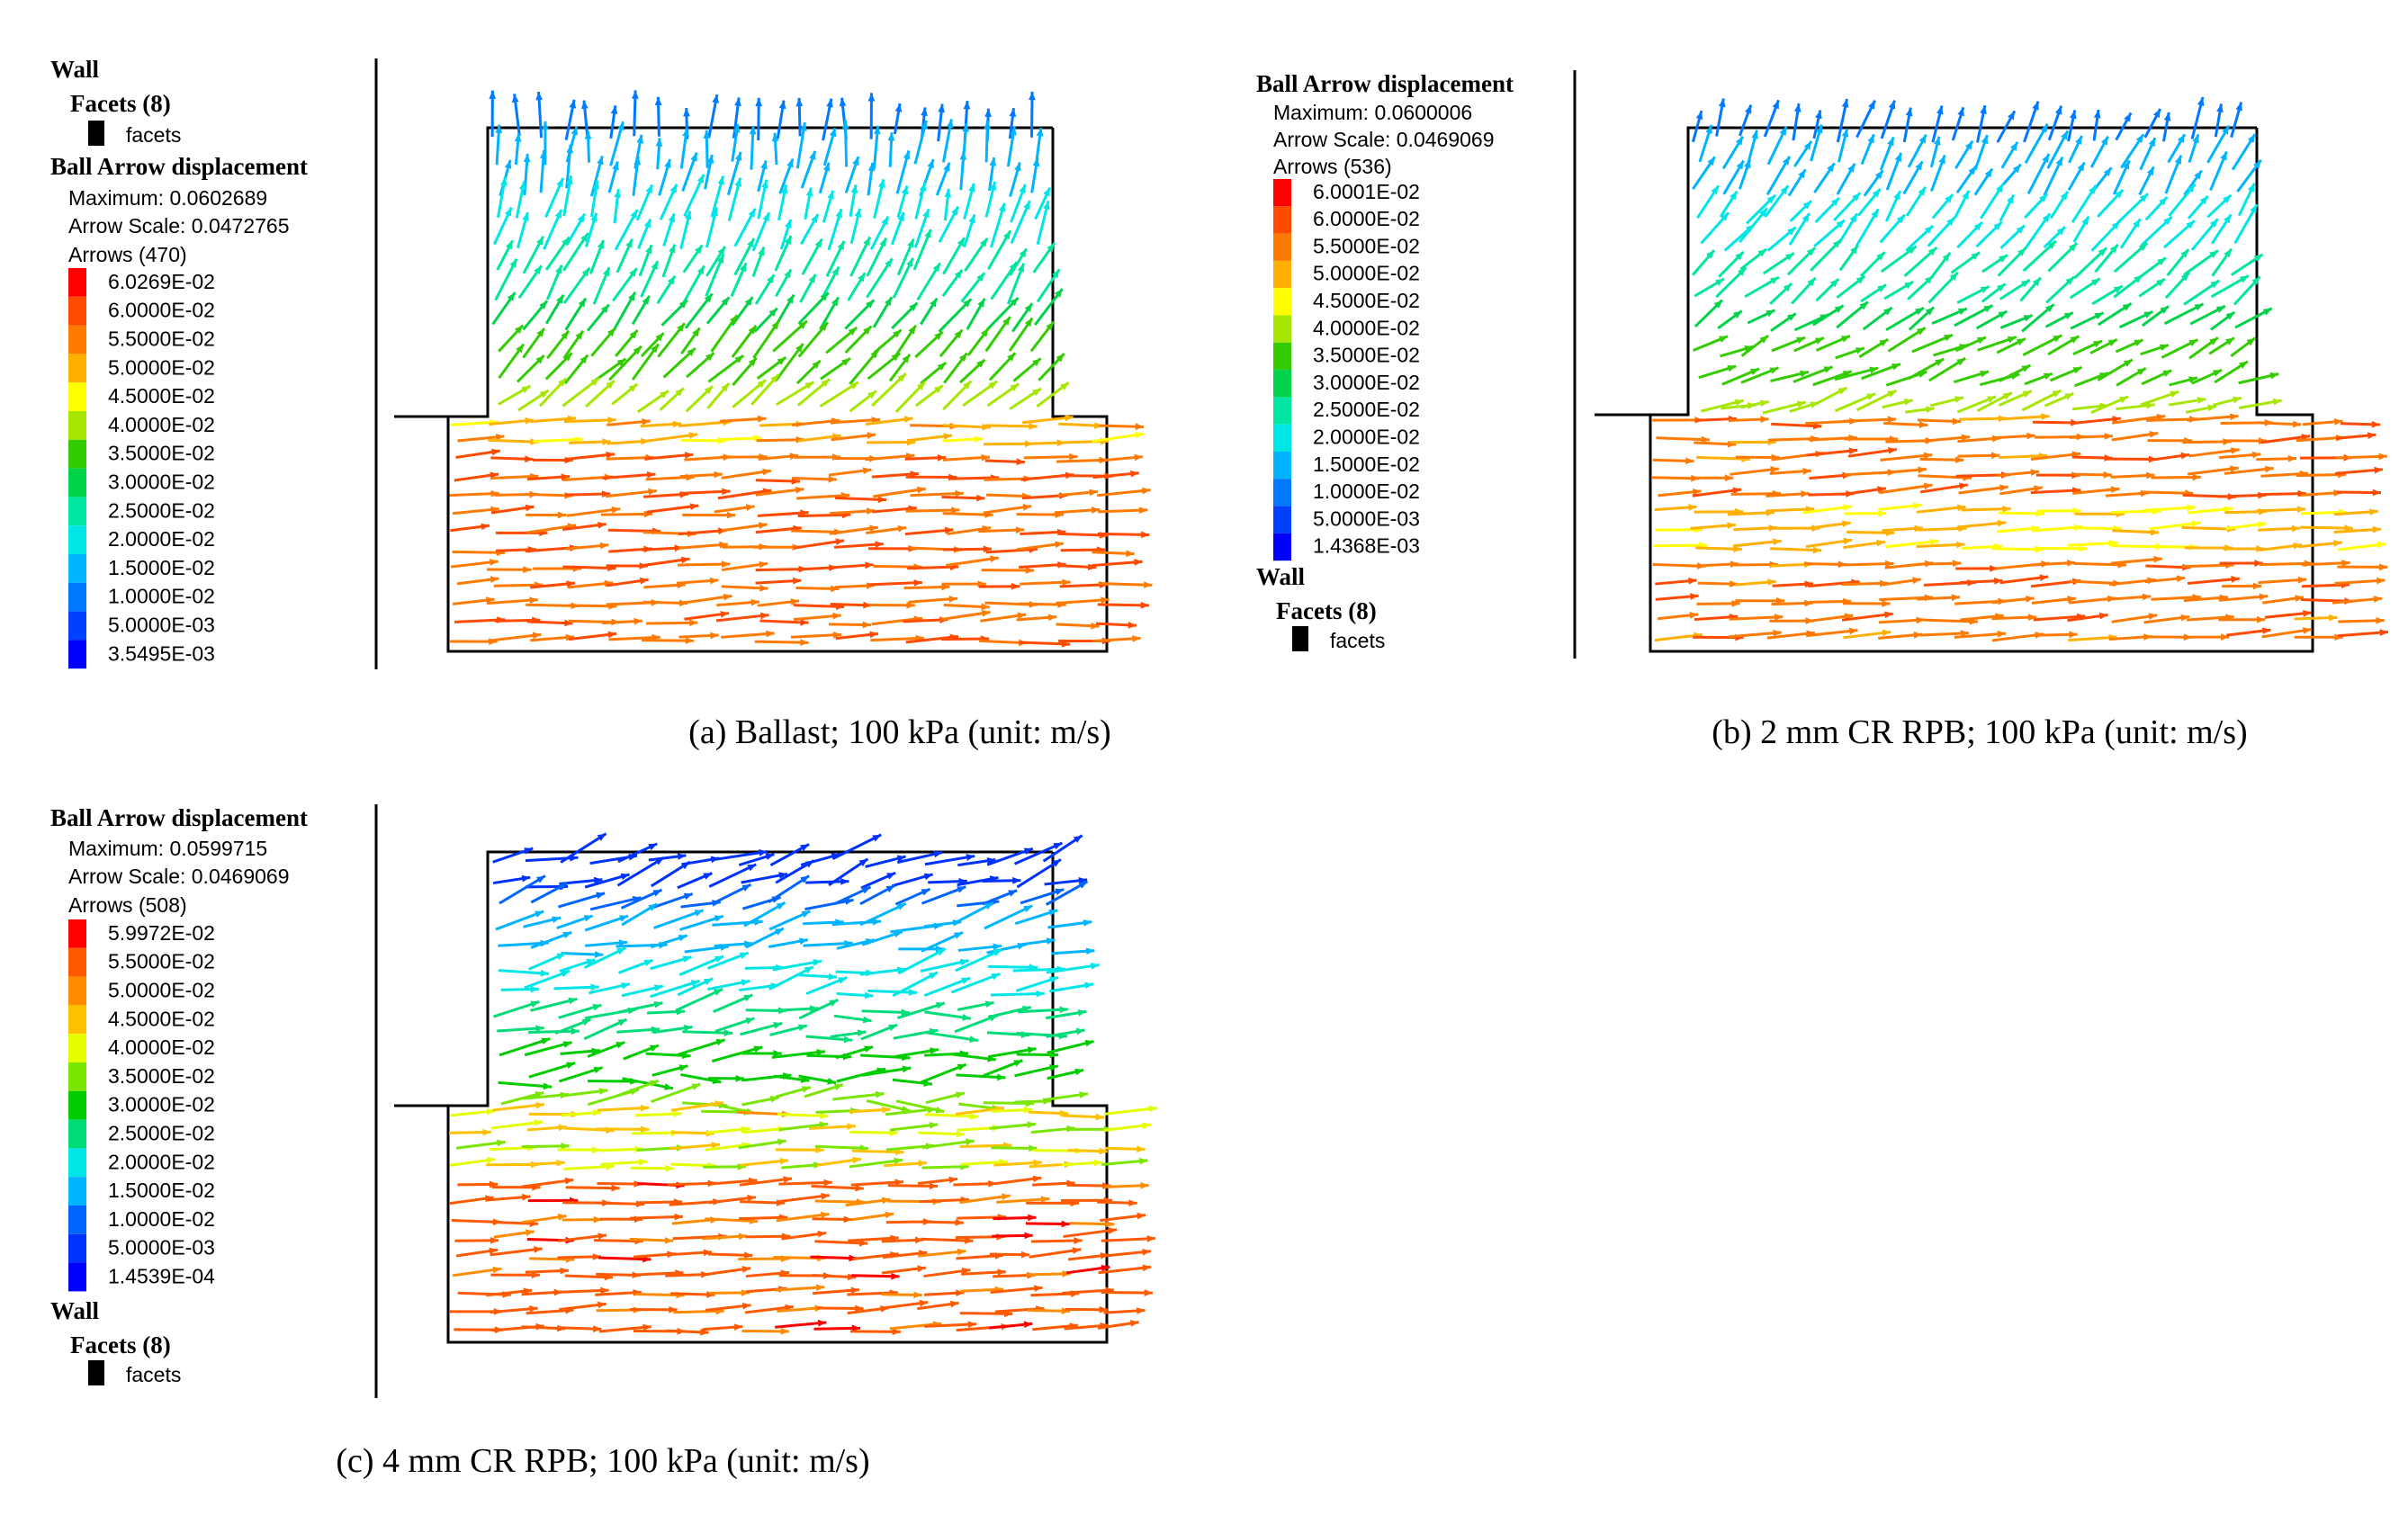  Describe the element at coordinates (161, 396) in the screenshot. I see `legend-level-label: 4.5000E-02` at that location.